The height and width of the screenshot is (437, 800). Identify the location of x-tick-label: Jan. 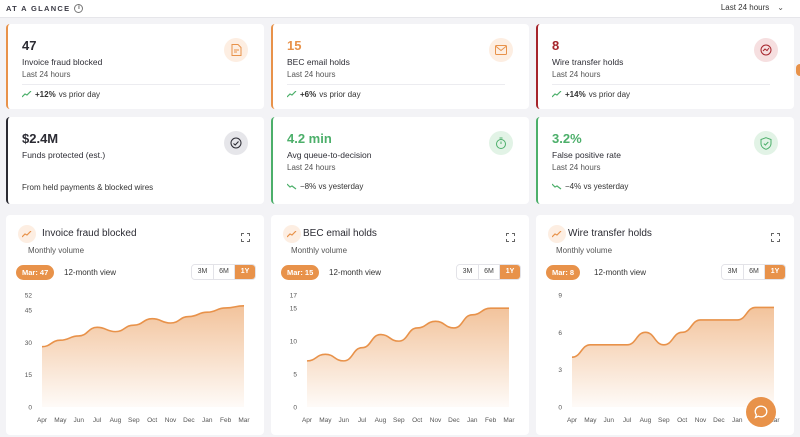
(207, 420).